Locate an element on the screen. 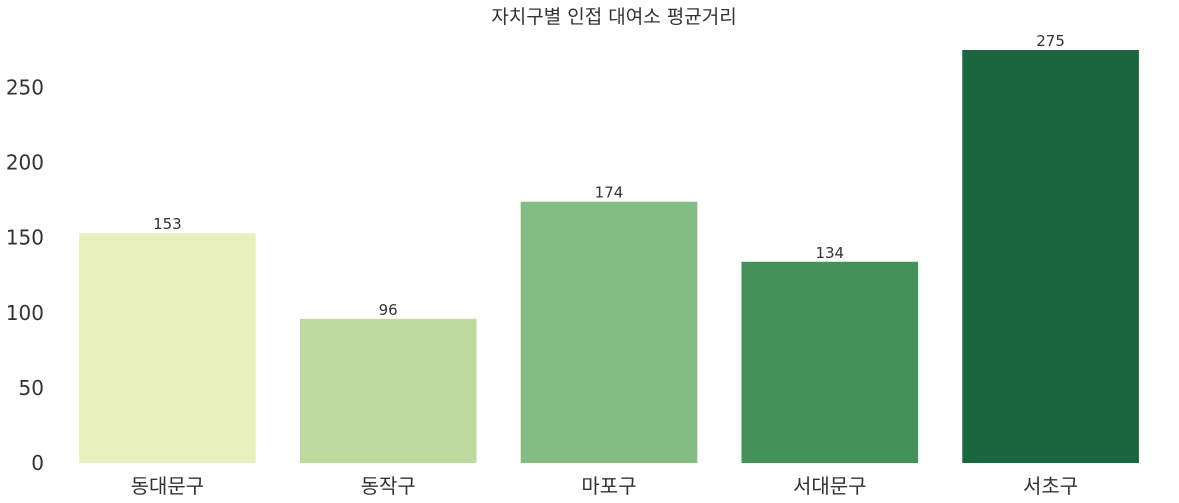 The width and height of the screenshot is (1179, 503). x-axis: 동대문구 동작구 마포구 서대문구 서초구 is located at coordinates (605, 486).